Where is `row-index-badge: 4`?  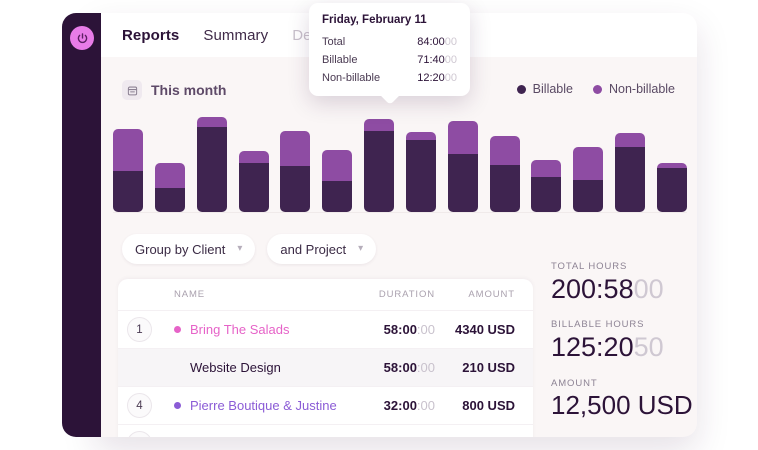
row-index-badge: 4 is located at coordinates (139, 405).